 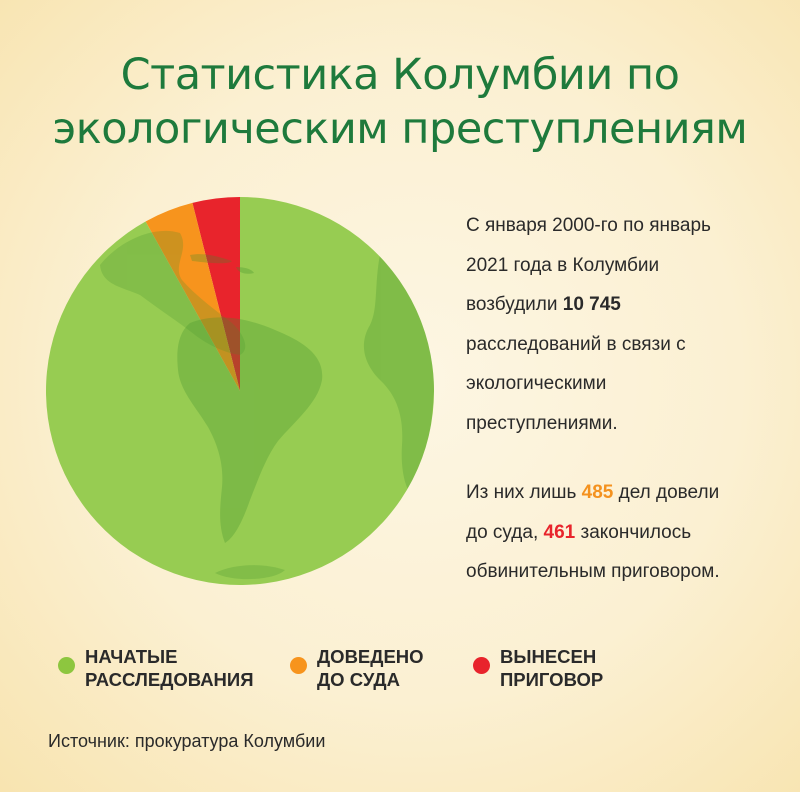 What do you see at coordinates (666, 492) in the screenshot?
I see `text-fragment: дел довели` at bounding box center [666, 492].